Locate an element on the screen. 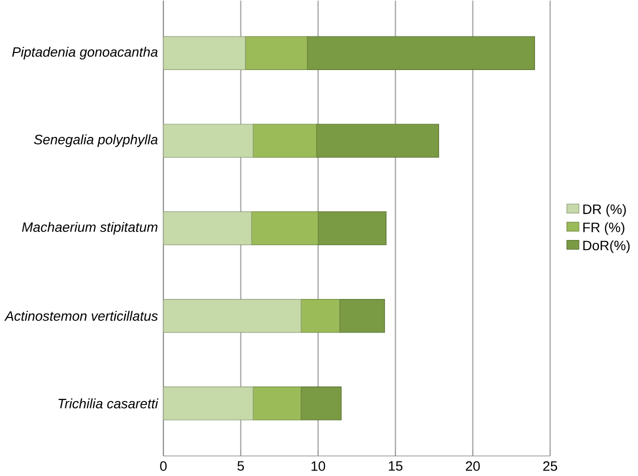 This screenshot has height=476, width=638. y-tick-label: Actinostemon verticillatus is located at coordinates (81, 315).